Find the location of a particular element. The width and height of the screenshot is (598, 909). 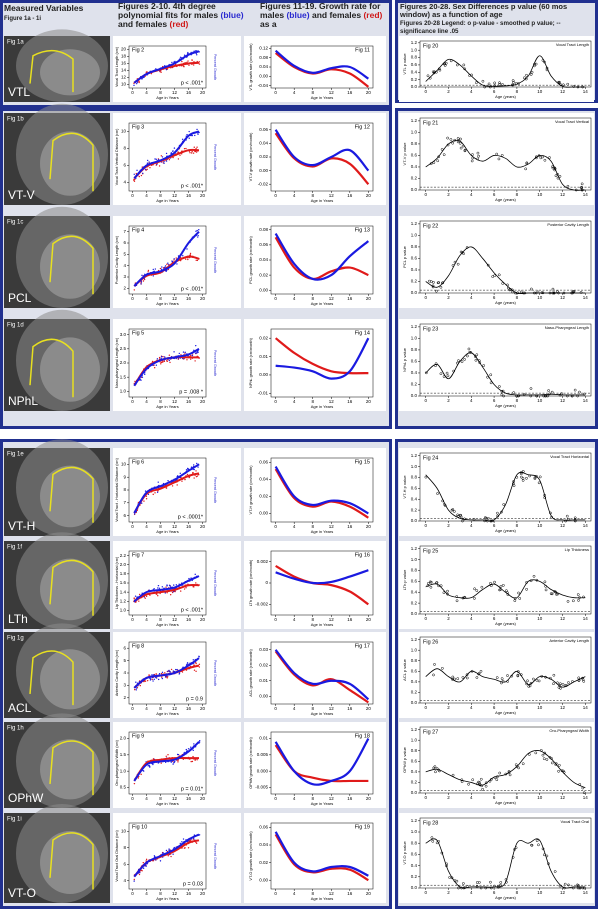

fig-label: Fig 11 is located at coordinates (362, 50).